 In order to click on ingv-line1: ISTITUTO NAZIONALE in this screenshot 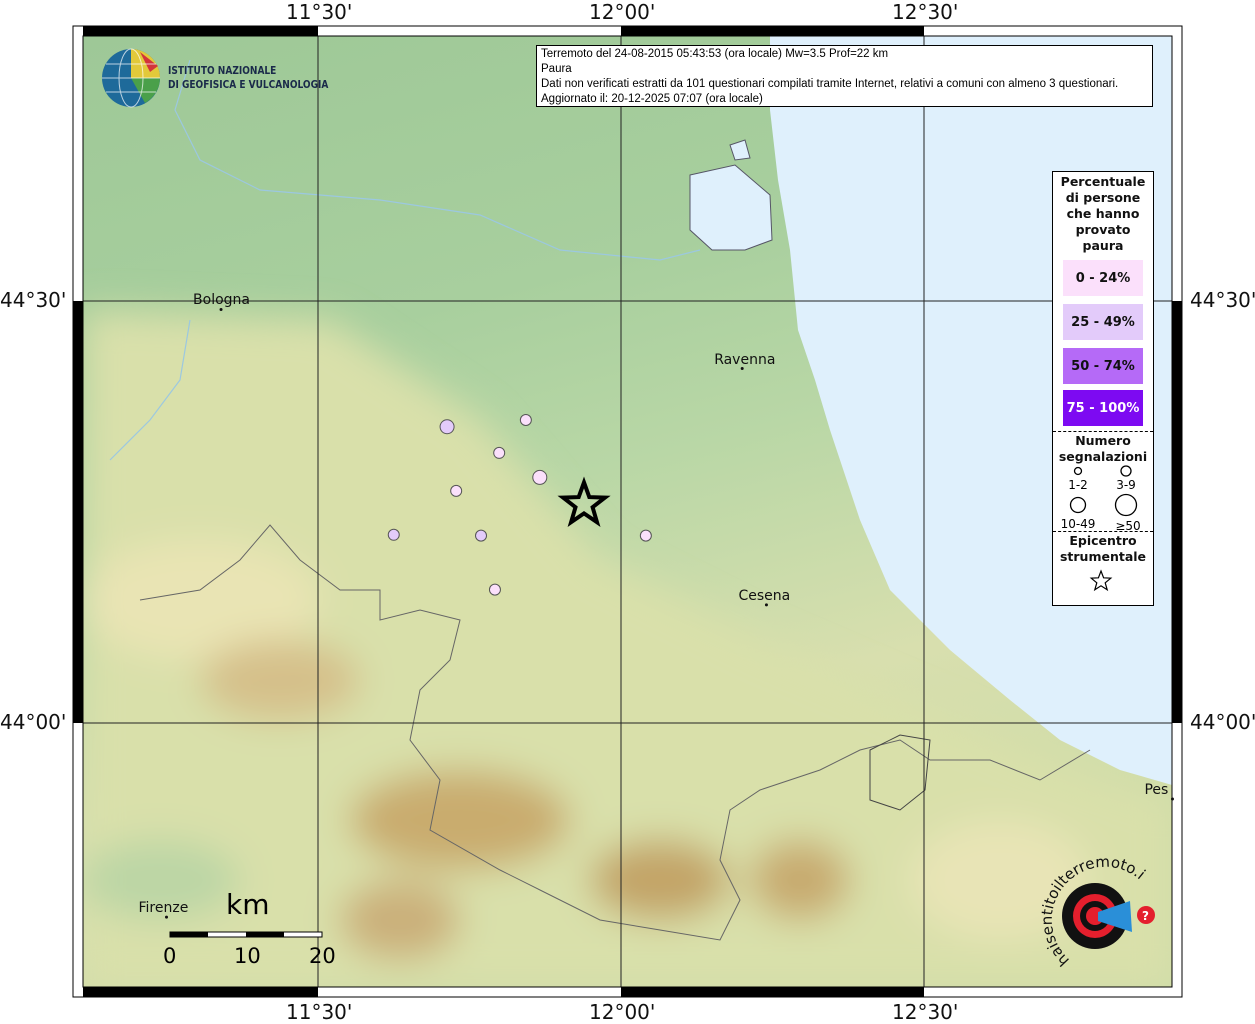, I will do `click(222, 70)`.